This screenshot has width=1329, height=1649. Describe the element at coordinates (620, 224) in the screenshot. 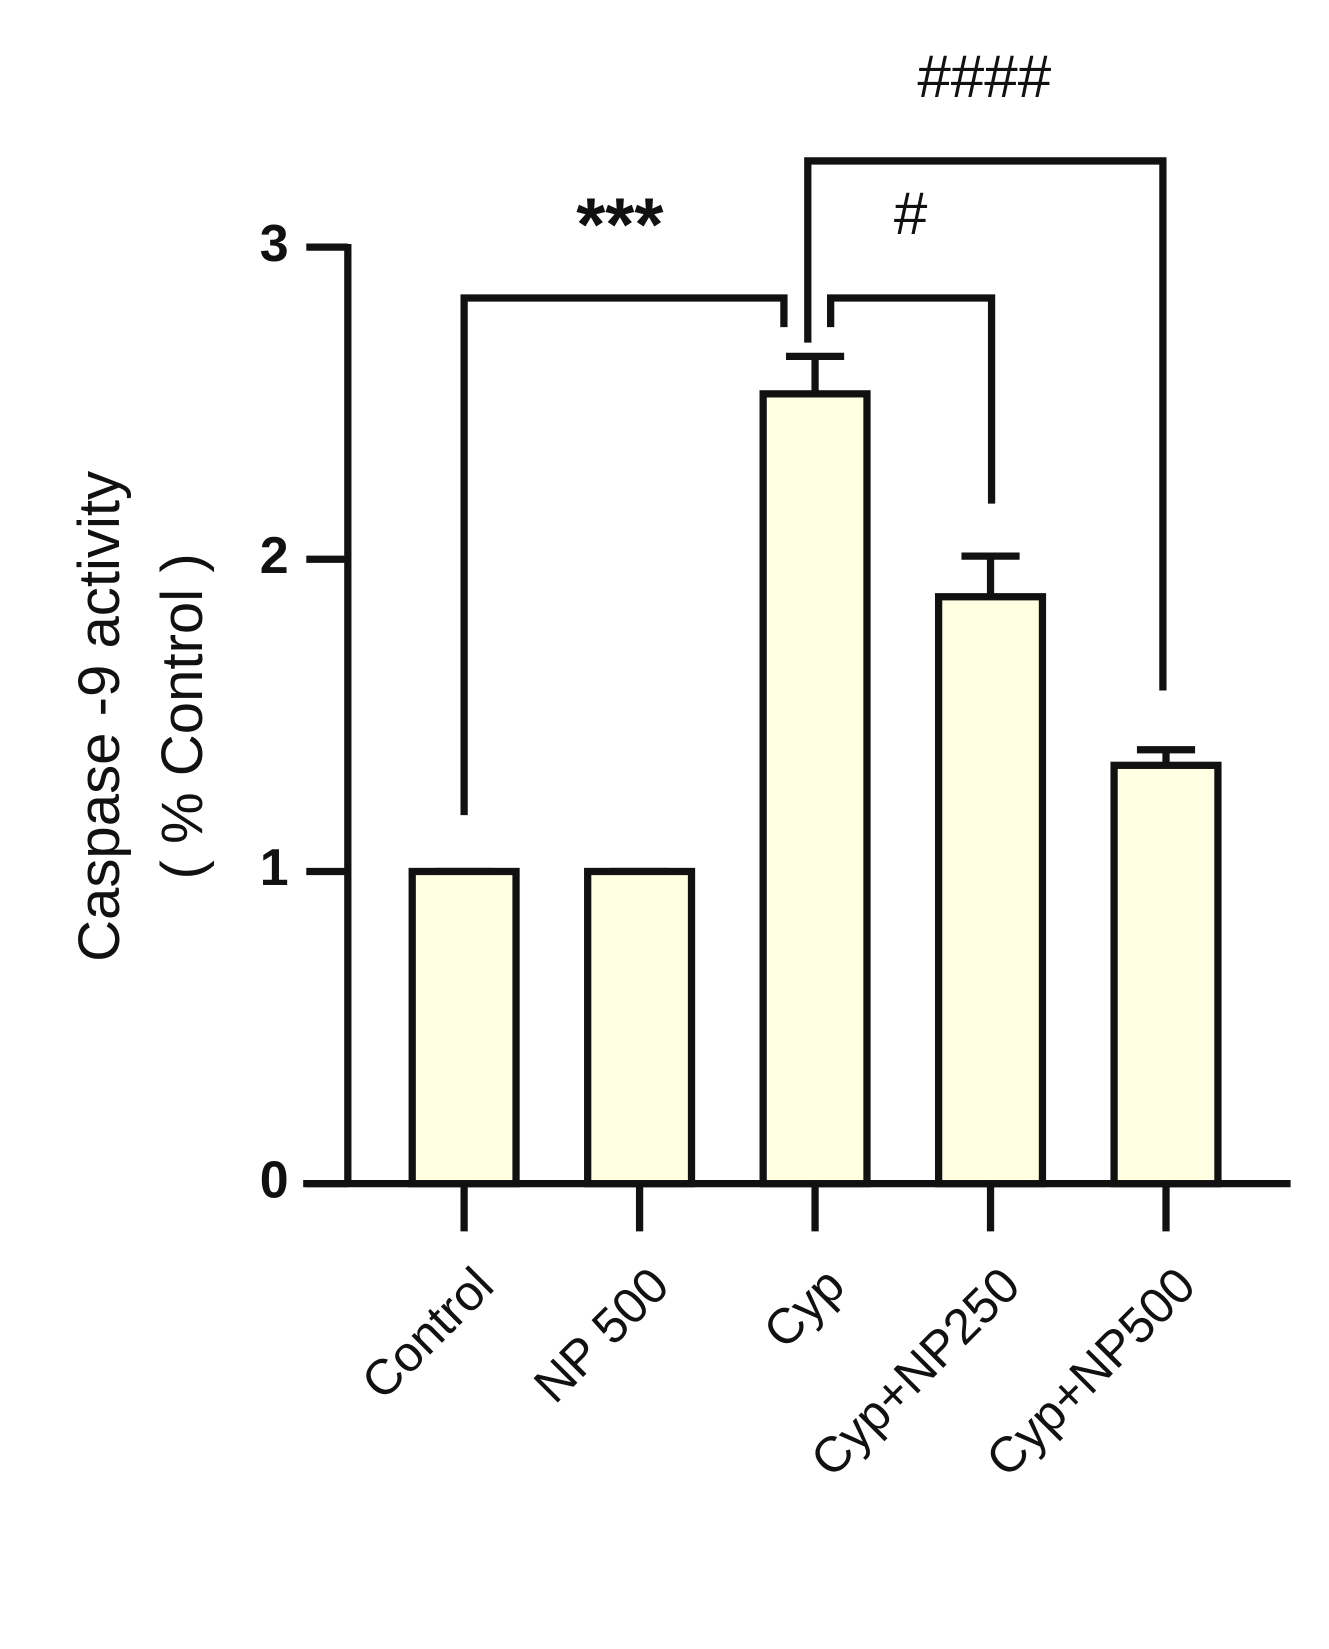

I see `significance-label: ***` at that location.